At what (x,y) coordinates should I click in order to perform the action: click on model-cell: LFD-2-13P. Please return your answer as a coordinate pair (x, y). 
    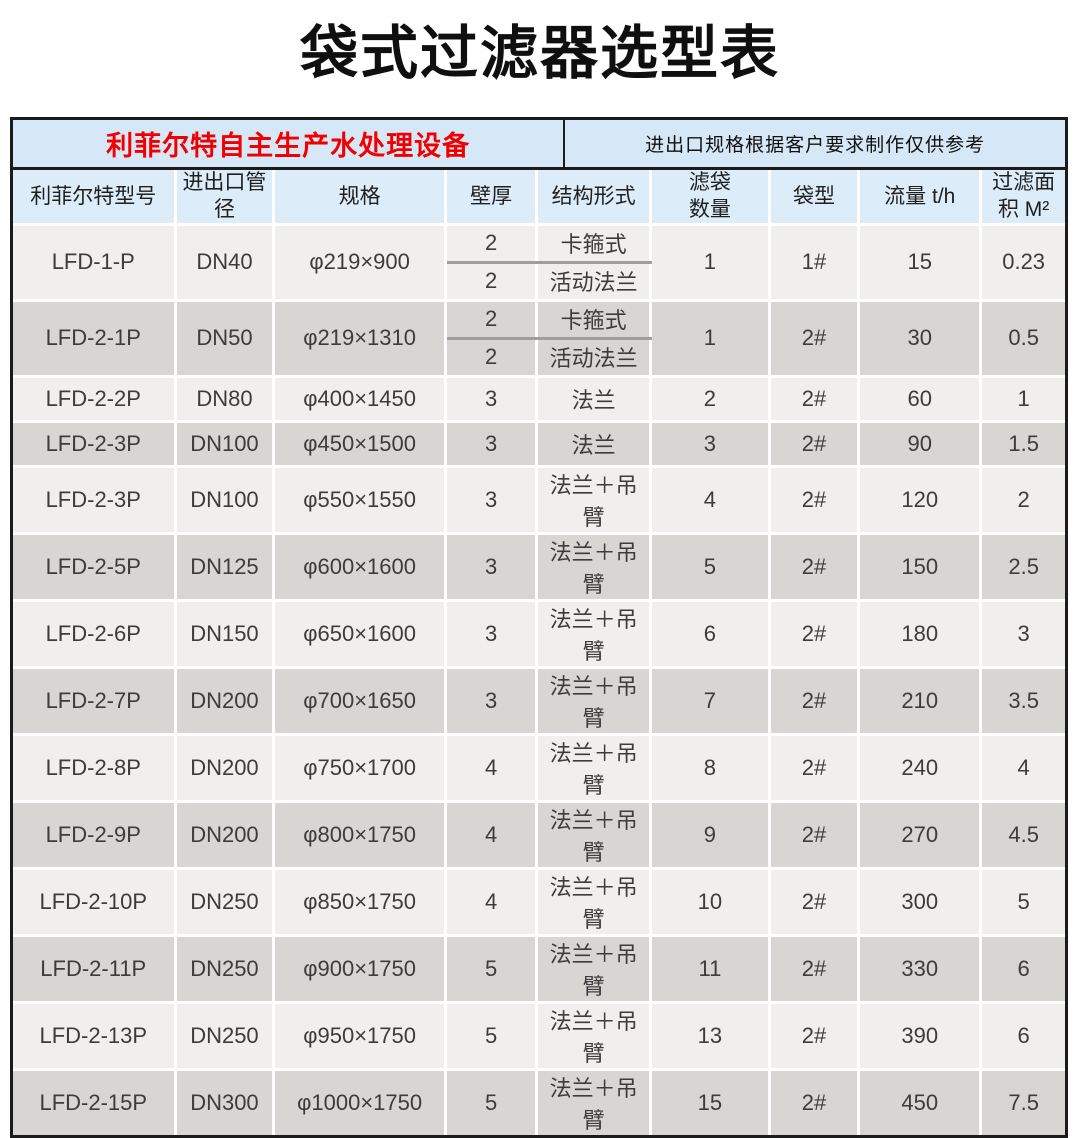
    Looking at the image, I should click on (95, 1036).